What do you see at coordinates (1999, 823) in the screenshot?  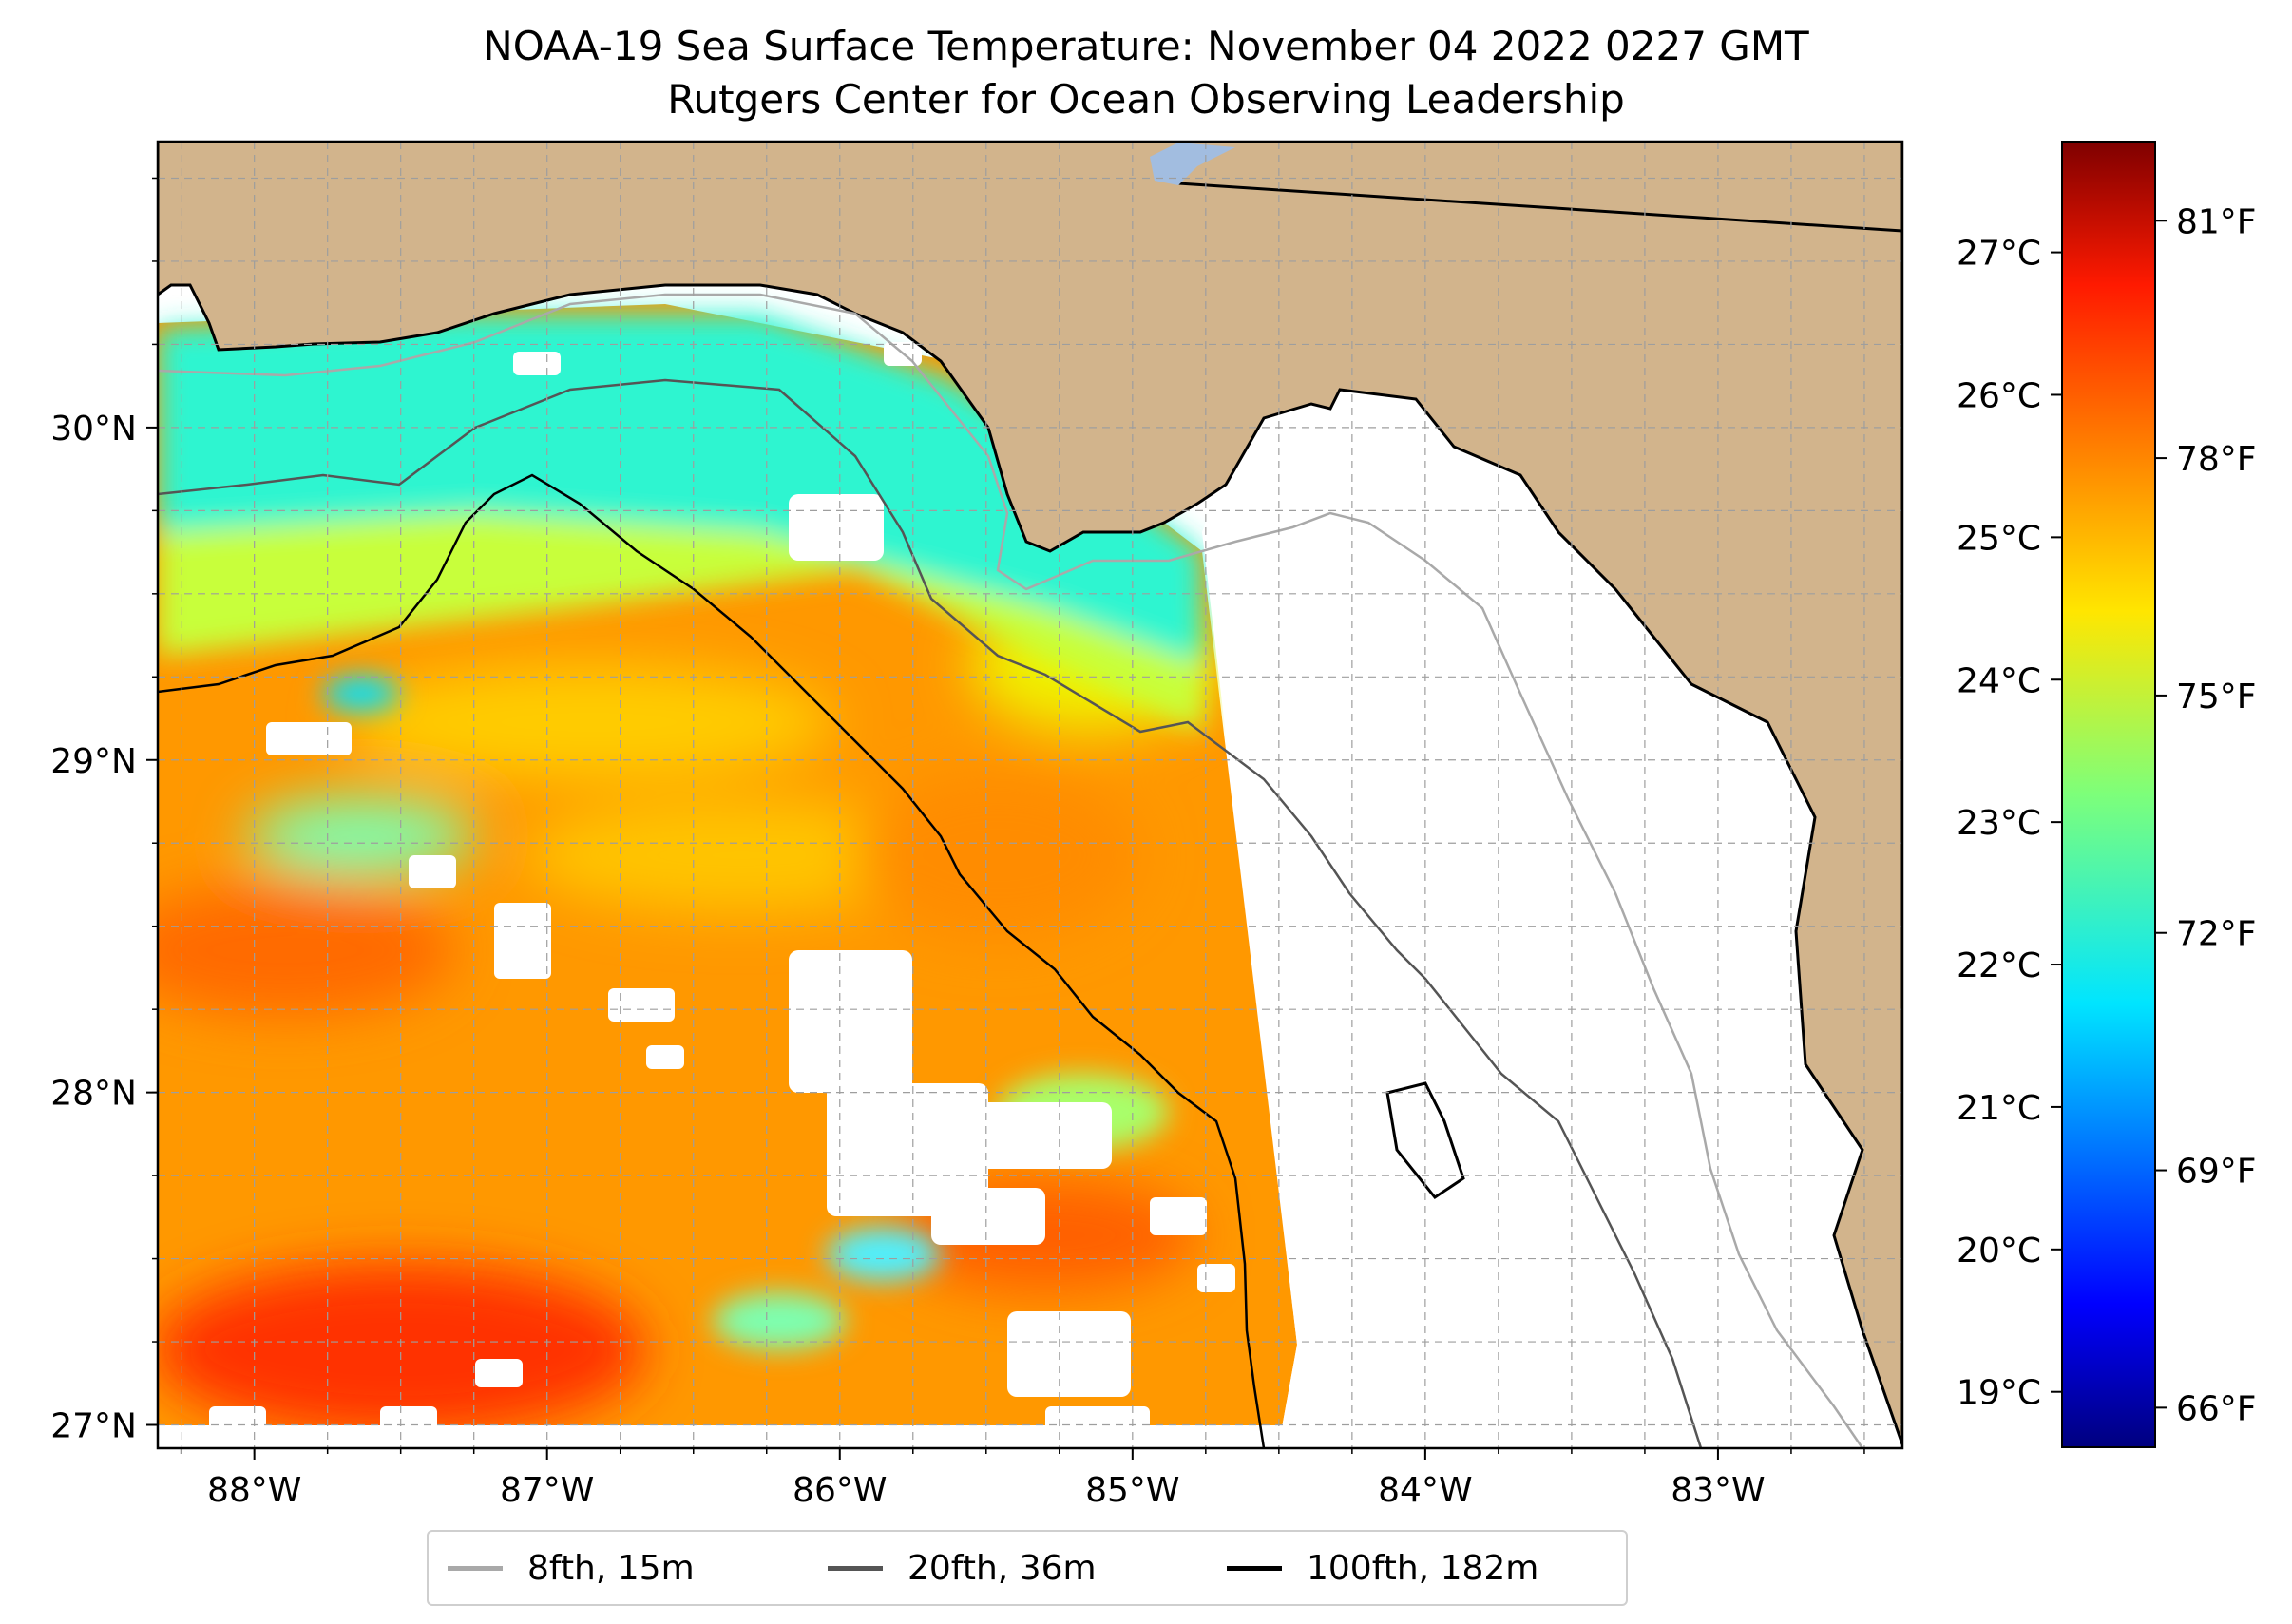 I see `celsius-tick-label: 23°C` at bounding box center [1999, 823].